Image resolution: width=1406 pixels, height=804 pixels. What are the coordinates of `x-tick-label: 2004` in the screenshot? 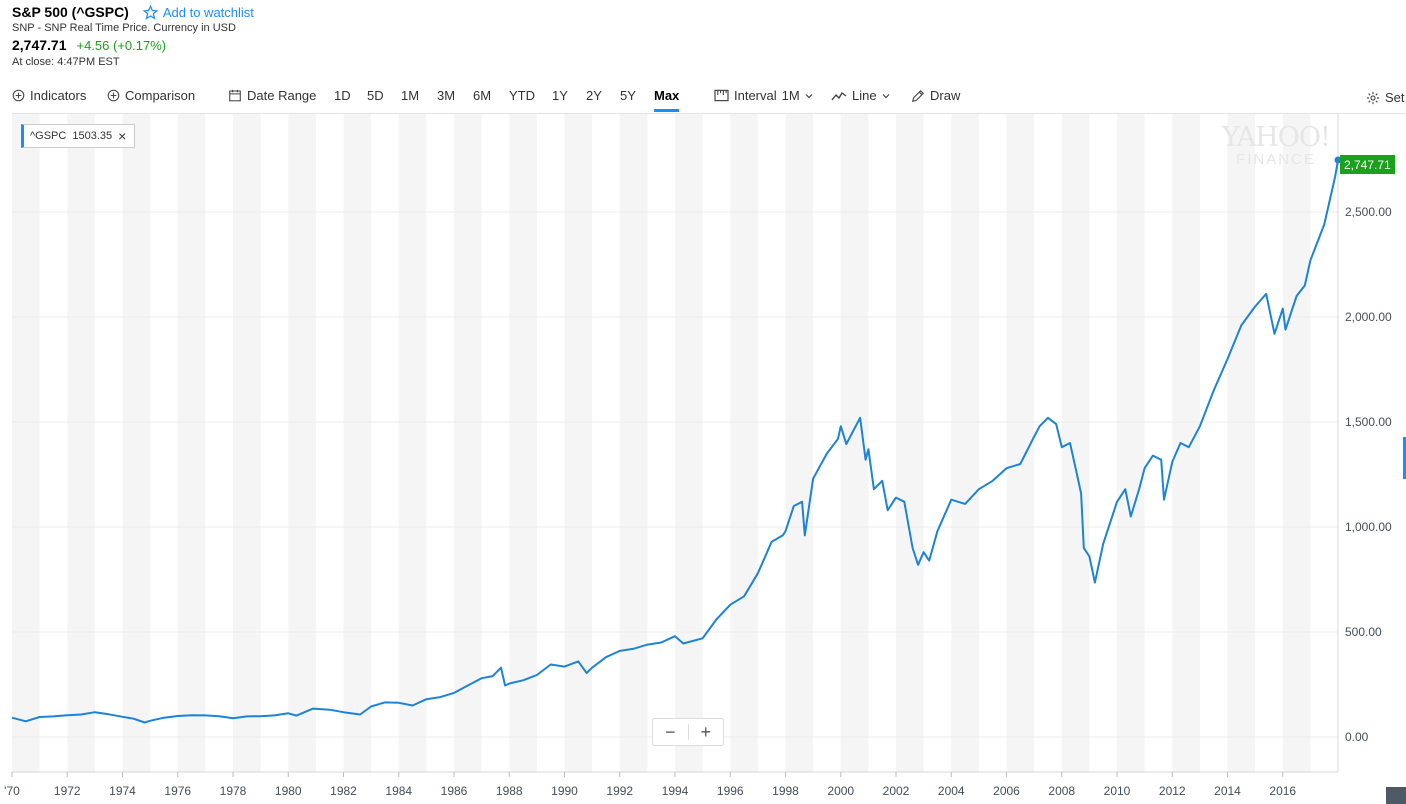 It's located at (951, 791).